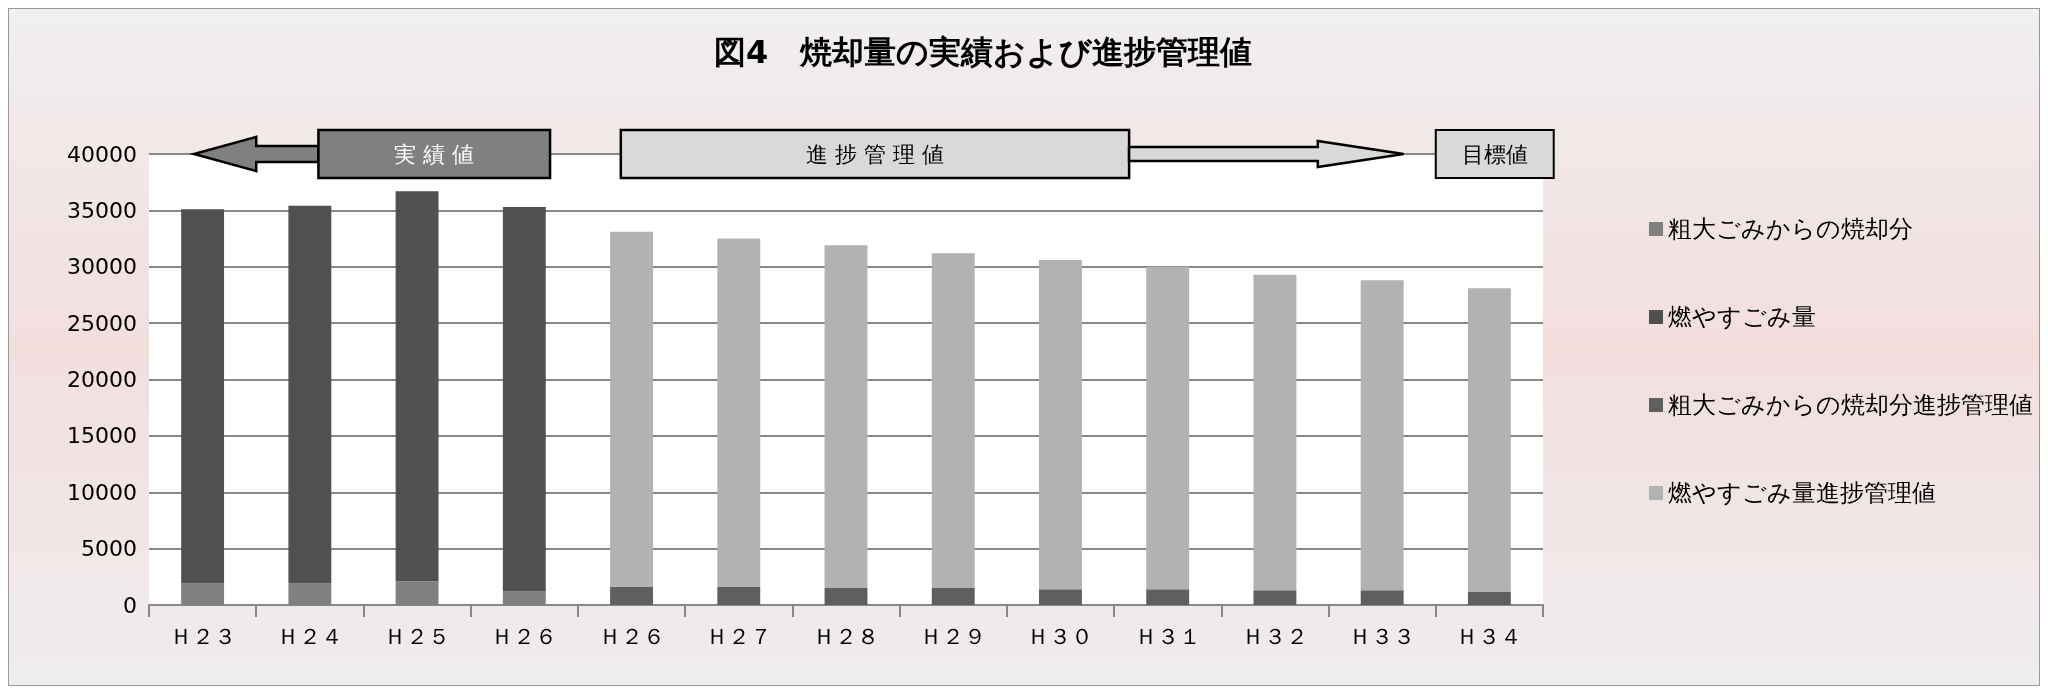  What do you see at coordinates (102, 323) in the screenshot?
I see `y-tick-label: 25000` at bounding box center [102, 323].